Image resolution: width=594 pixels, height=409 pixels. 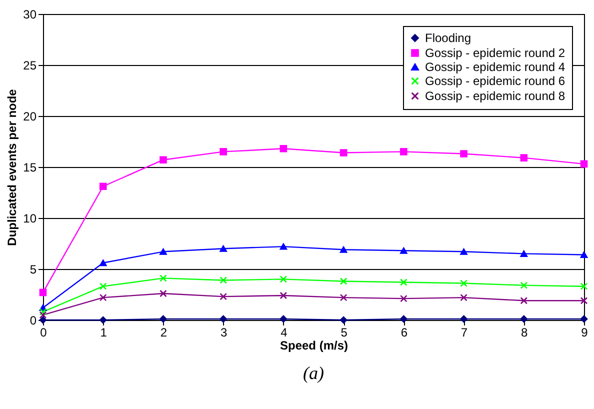 I want to click on legend-label: Gossip - epidemic round 2, so click(x=495, y=53).